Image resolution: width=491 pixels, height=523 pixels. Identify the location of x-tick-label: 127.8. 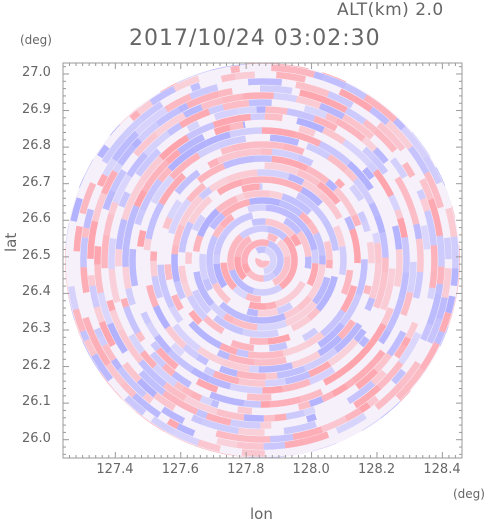
(245, 469).